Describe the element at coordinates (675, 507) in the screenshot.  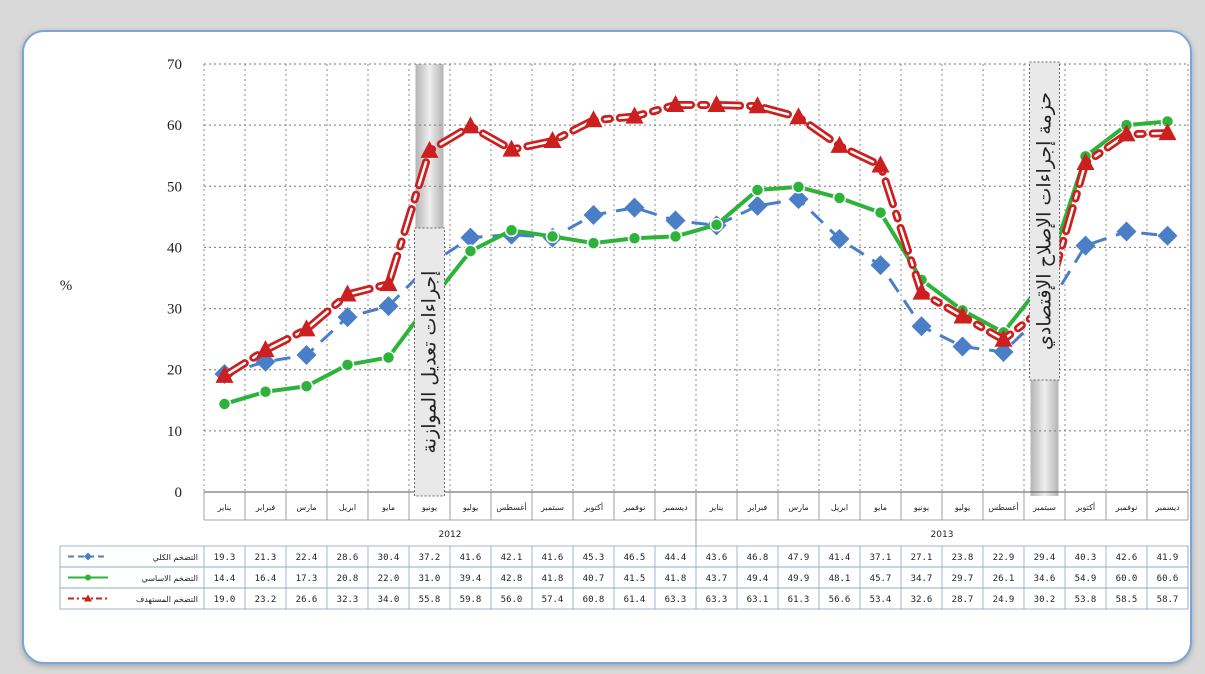
I see `x-tick-label: ديسمبر` at that location.